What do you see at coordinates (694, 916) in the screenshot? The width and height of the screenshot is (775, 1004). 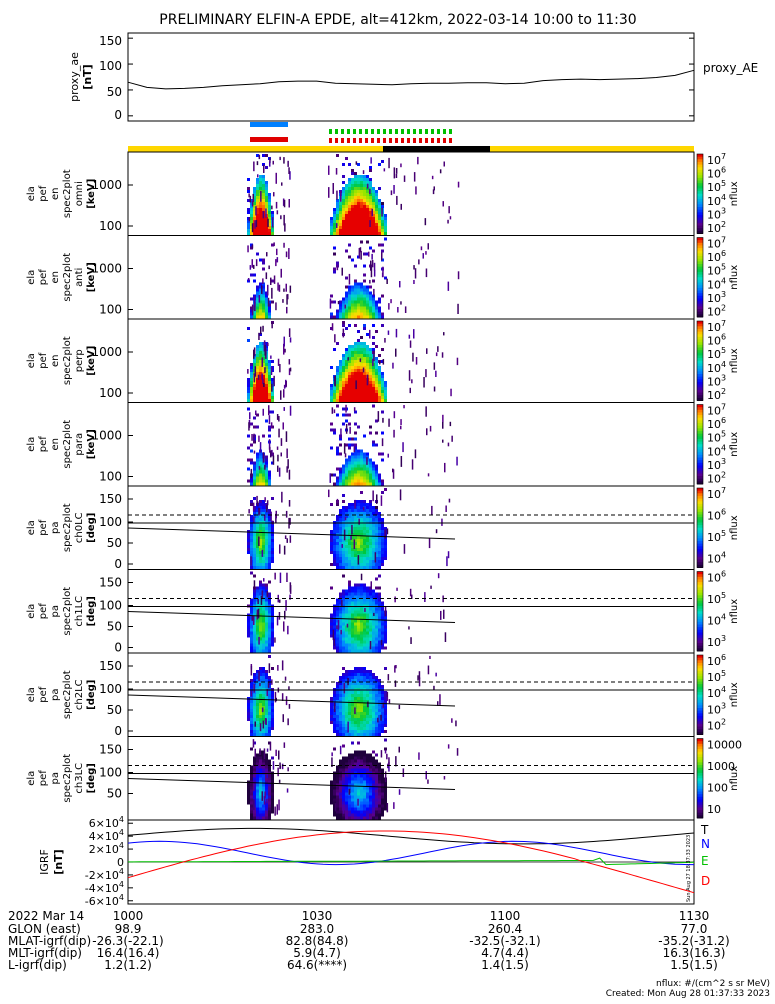 I see `x-tick-1130: 1130` at bounding box center [694, 916].